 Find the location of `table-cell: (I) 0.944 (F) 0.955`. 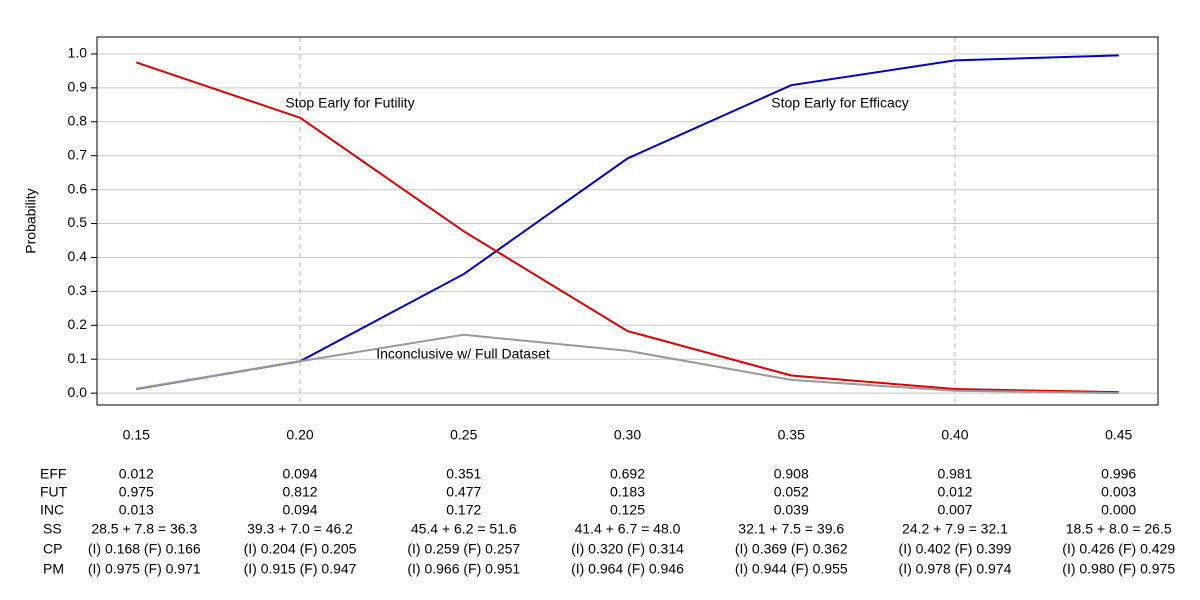

table-cell: (I) 0.944 (F) 0.955 is located at coordinates (791, 569).